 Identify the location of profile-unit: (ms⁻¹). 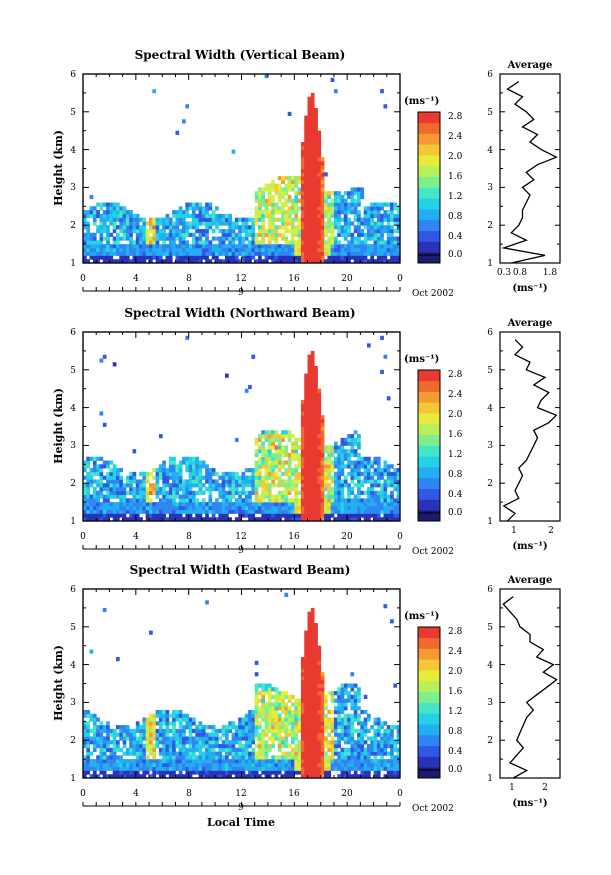
(529, 546).